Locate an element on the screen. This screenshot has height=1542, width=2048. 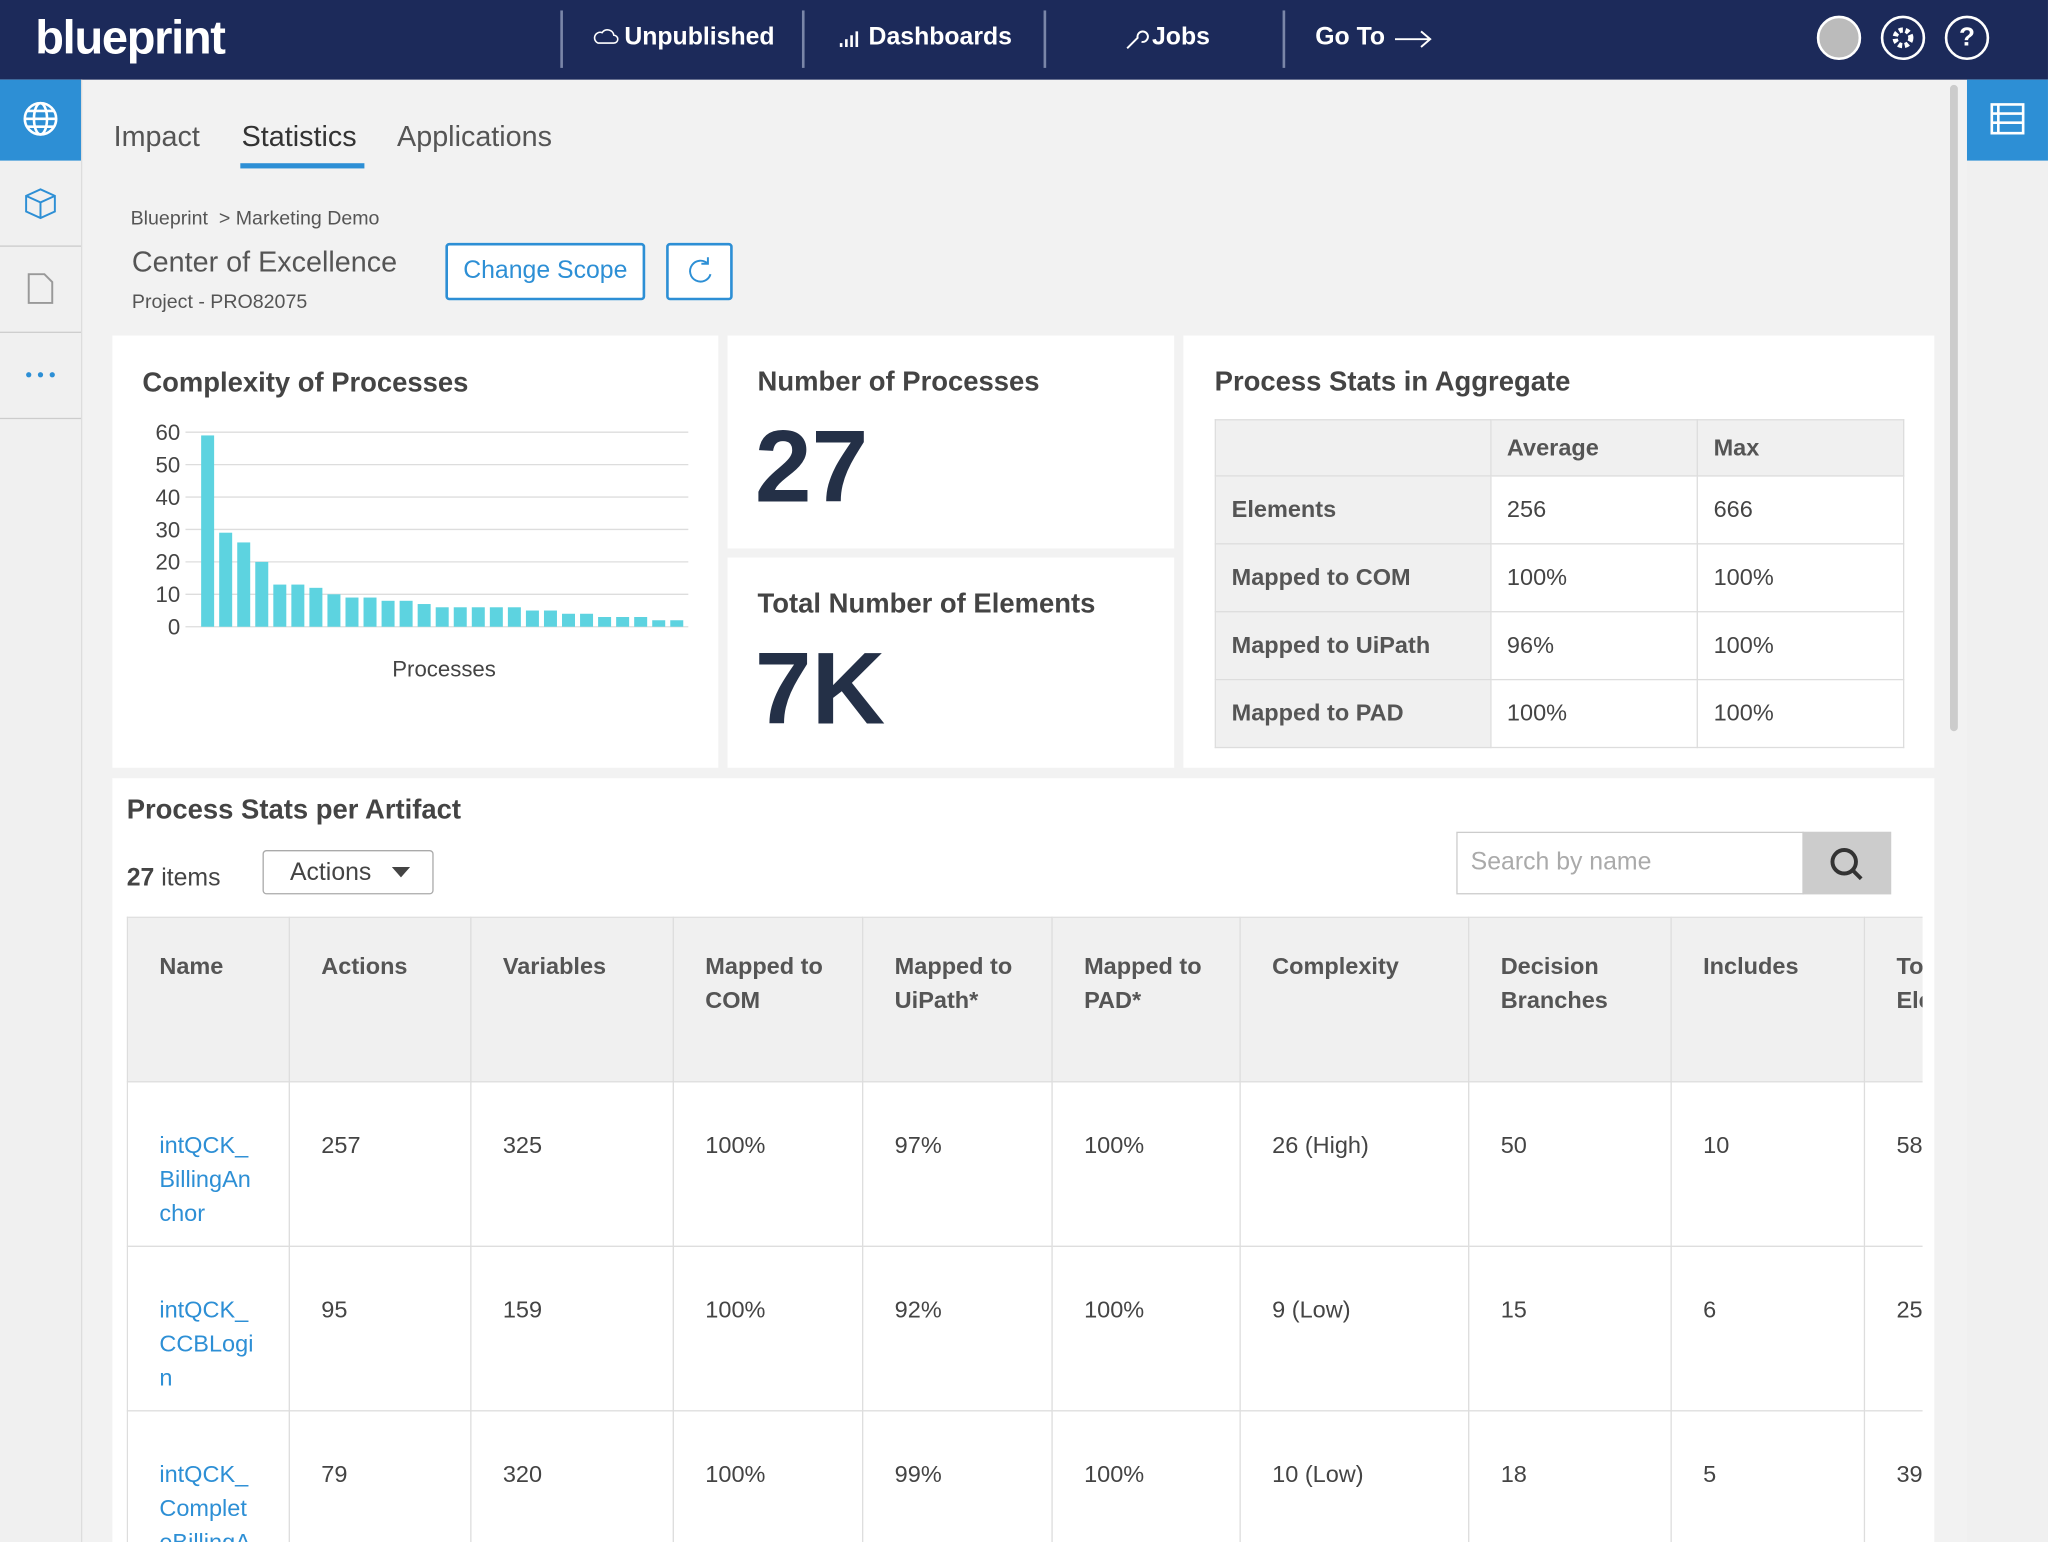
table-row: Mapped to COM100%100% is located at coordinates (1559, 578).